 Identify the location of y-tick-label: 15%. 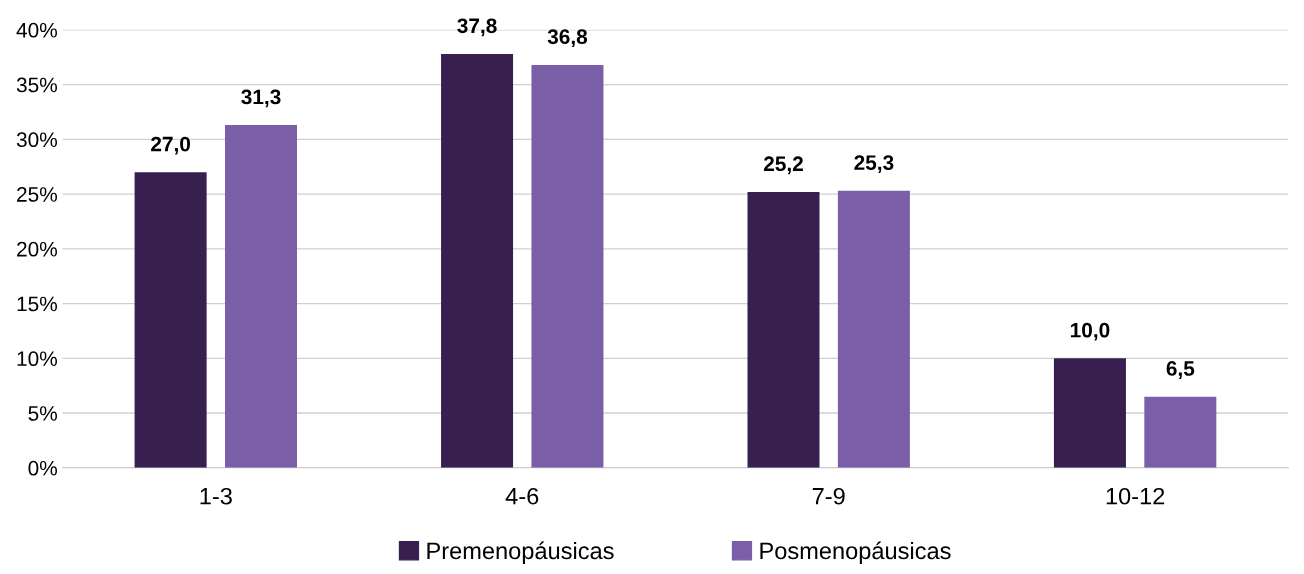
(37, 304).